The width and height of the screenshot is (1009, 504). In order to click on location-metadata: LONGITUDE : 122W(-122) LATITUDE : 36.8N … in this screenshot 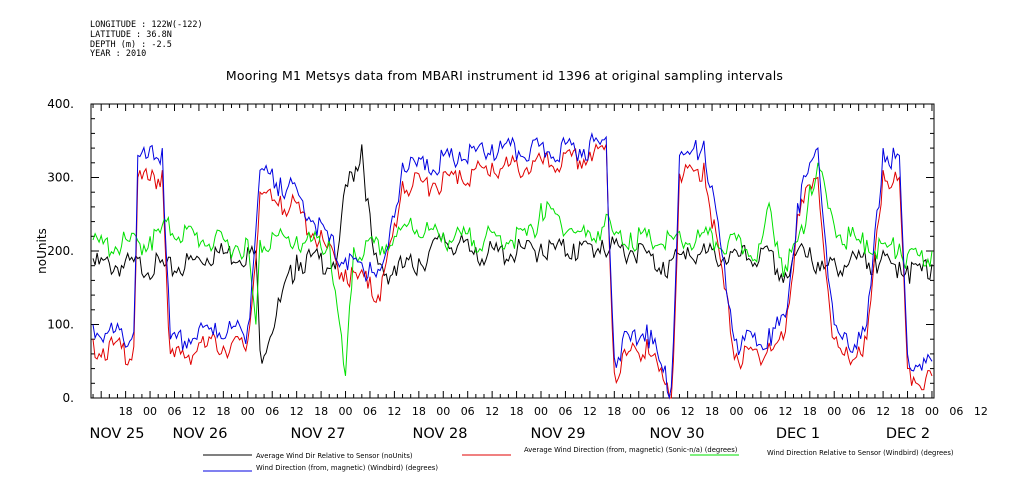, I will do `click(146, 40)`.